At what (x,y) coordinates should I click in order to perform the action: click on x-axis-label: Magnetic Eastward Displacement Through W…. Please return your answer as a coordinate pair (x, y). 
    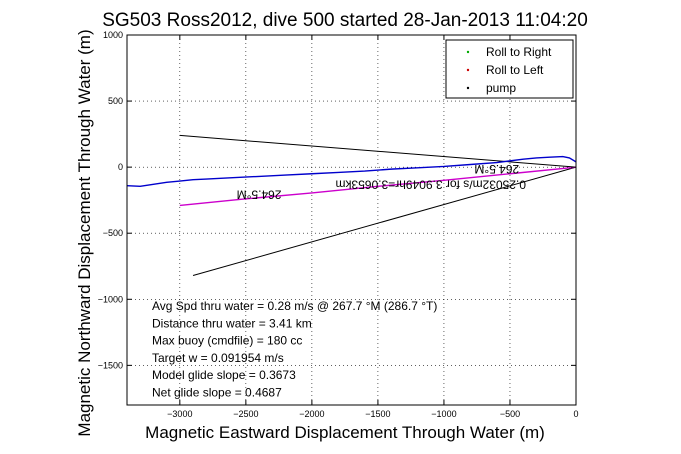
    Looking at the image, I should click on (345, 432).